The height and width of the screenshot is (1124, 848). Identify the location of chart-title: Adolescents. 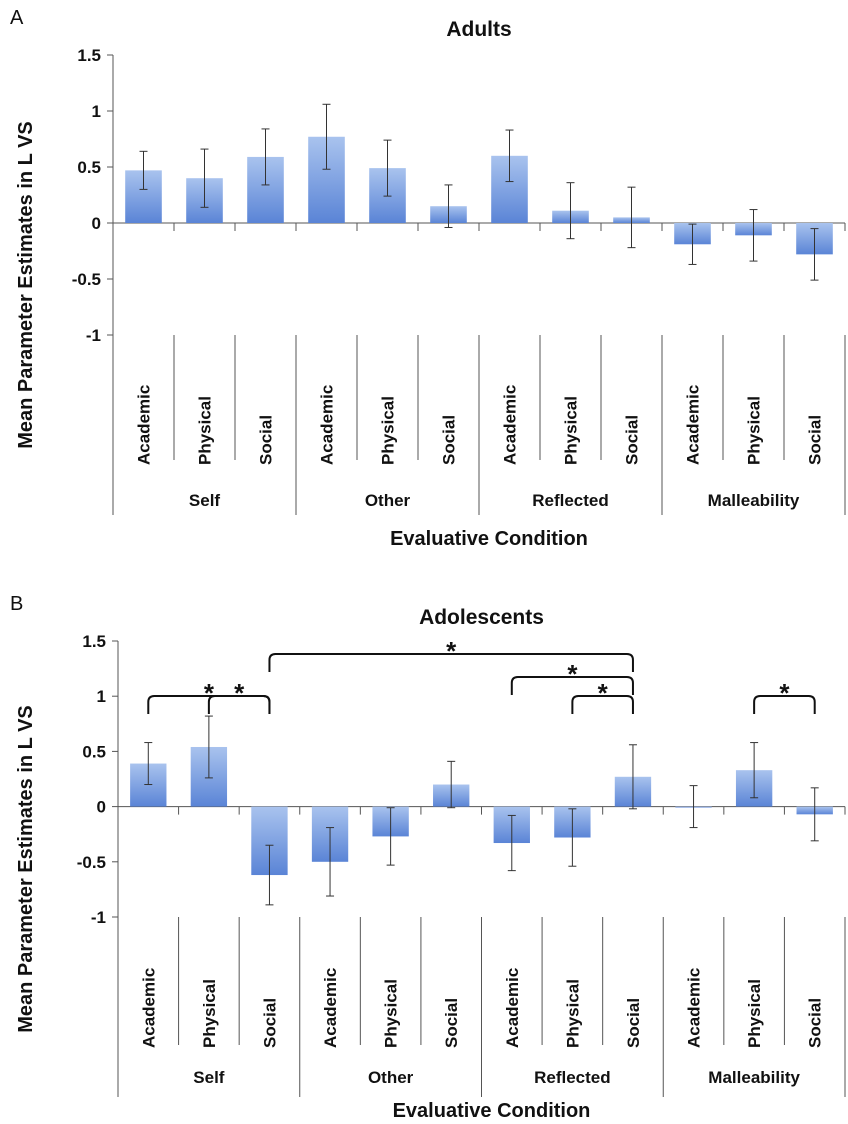
(481, 617).